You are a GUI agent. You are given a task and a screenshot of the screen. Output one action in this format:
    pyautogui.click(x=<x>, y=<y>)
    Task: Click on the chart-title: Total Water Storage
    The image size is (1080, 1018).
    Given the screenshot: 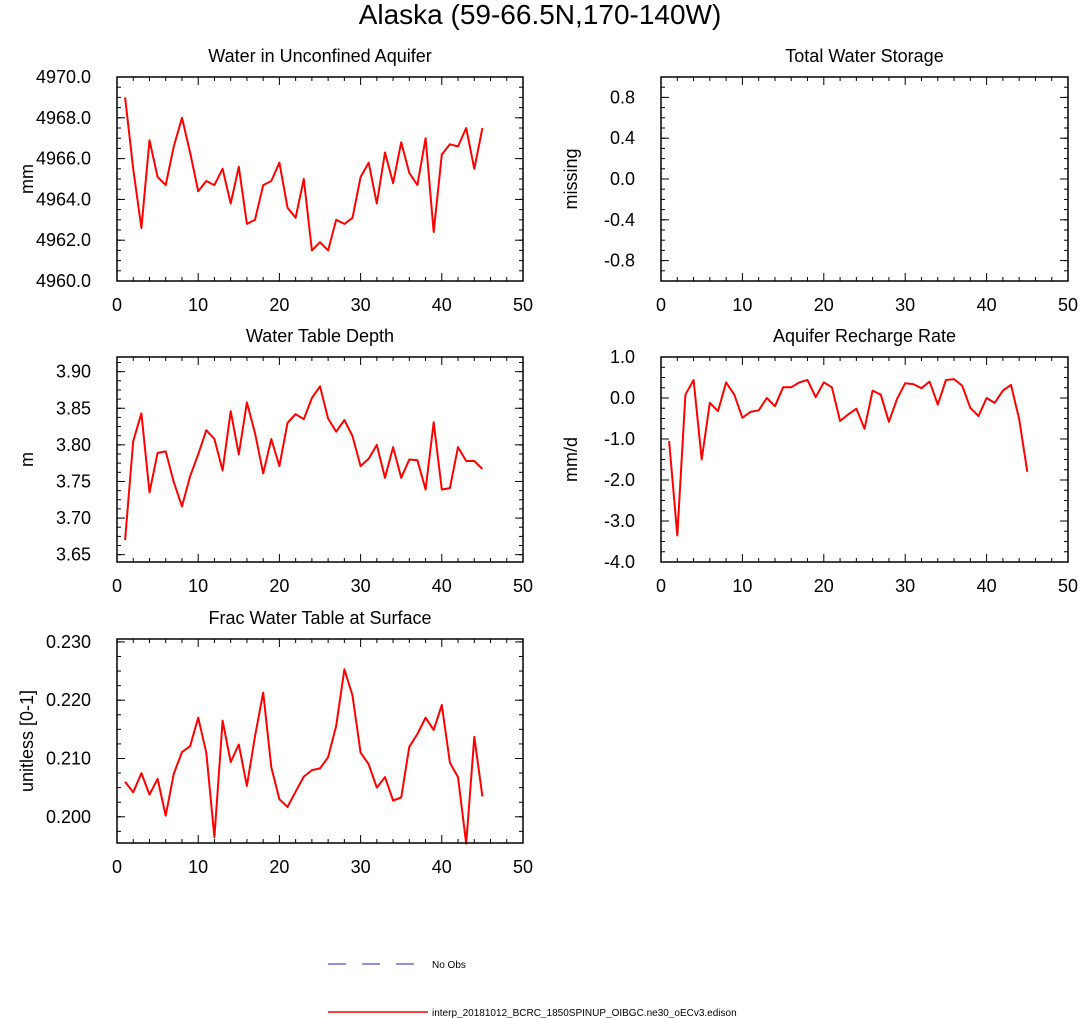 What is the action you would take?
    pyautogui.click(x=864, y=56)
    